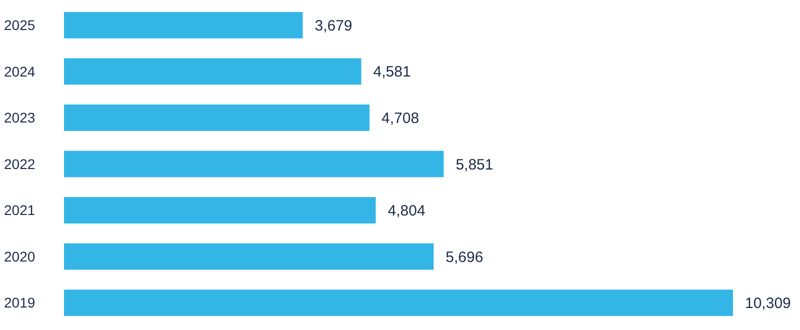 The height and width of the screenshot is (330, 800). Describe the element at coordinates (20, 210) in the screenshot. I see `y-tick-label: 2021` at that location.